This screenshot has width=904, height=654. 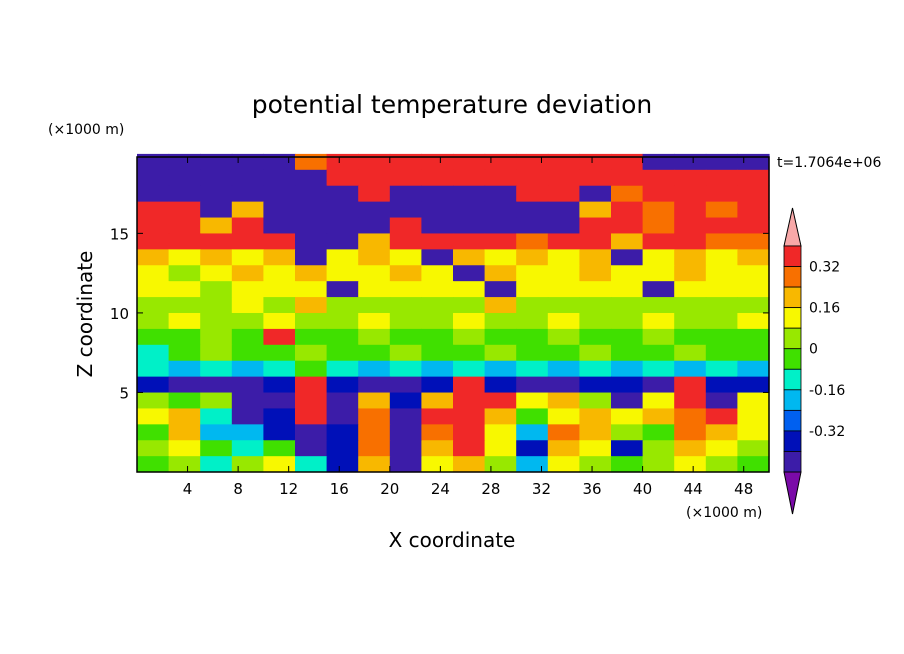 I want to click on x-axis-label: X coordinate, so click(x=452, y=540).